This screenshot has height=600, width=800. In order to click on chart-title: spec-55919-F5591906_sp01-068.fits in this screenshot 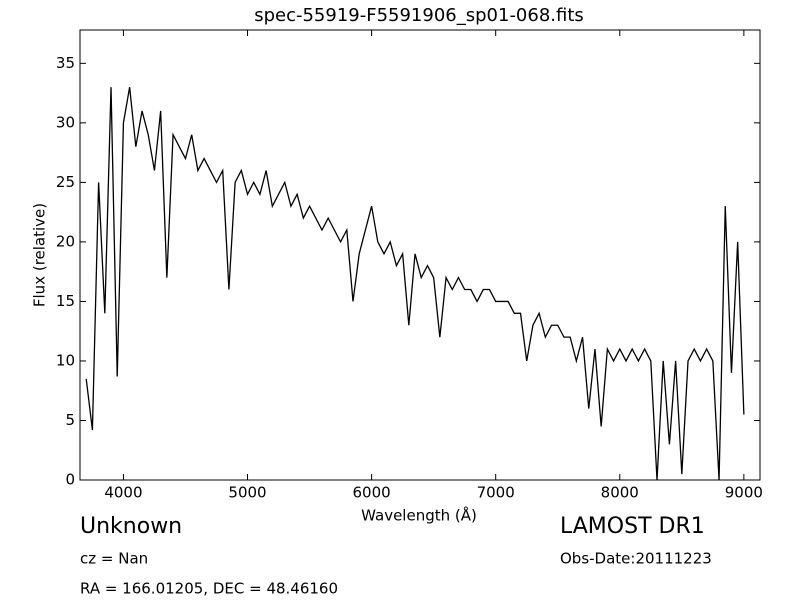, I will do `click(419, 15)`.